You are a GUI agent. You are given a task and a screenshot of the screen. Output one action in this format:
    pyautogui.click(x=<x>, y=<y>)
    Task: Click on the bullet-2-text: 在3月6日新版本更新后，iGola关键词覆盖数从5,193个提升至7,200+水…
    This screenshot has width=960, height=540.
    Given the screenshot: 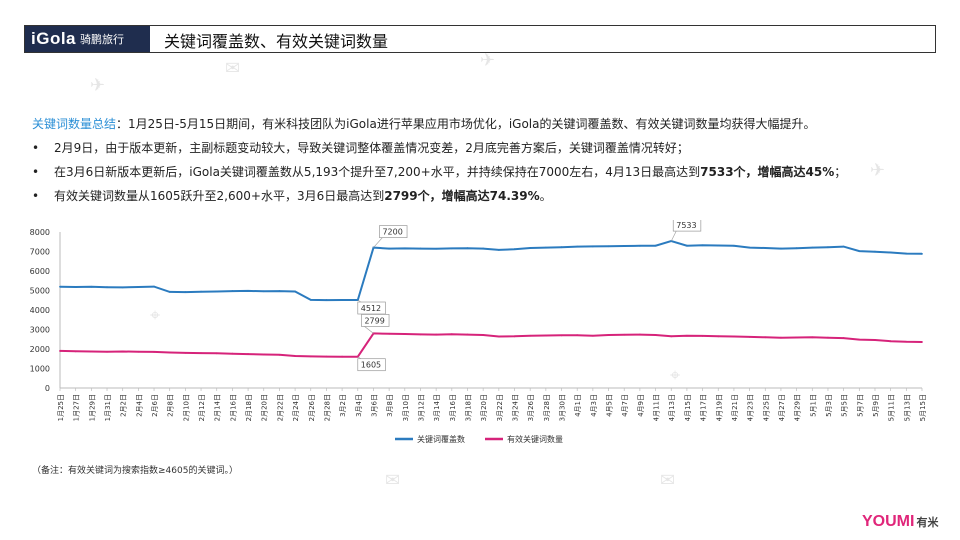 What is the action you would take?
    pyautogui.click(x=377, y=172)
    